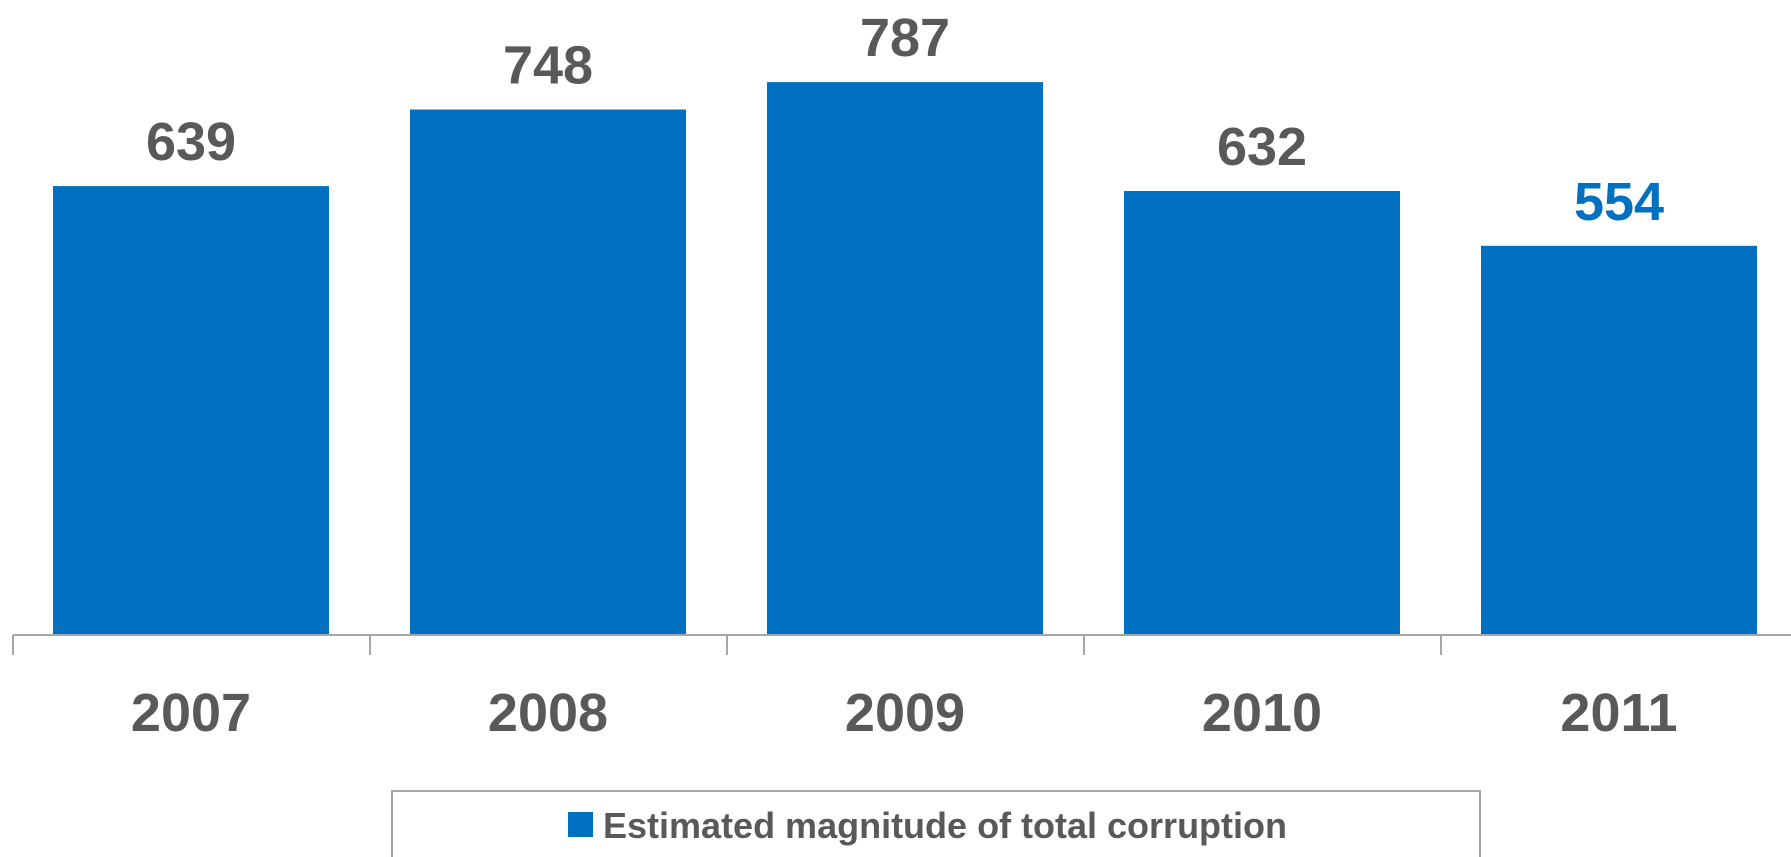 This screenshot has width=1791, height=857. I want to click on tick-labels-group: 2007 2008 2009 2010 2011, so click(904, 713).